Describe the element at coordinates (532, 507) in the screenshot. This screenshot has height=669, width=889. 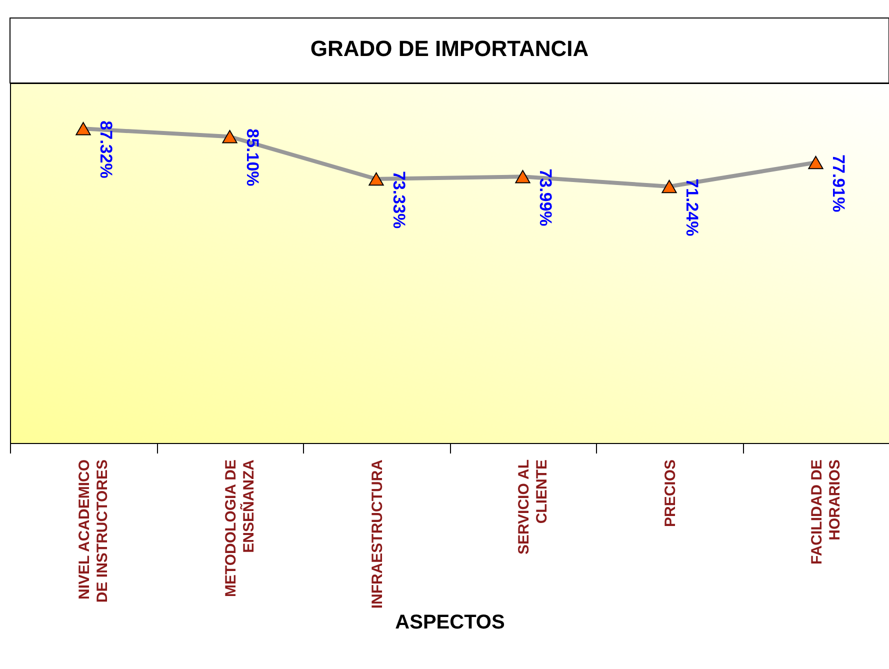
I see `x-tick-label: SERVICIO AL CLIENTE` at that location.